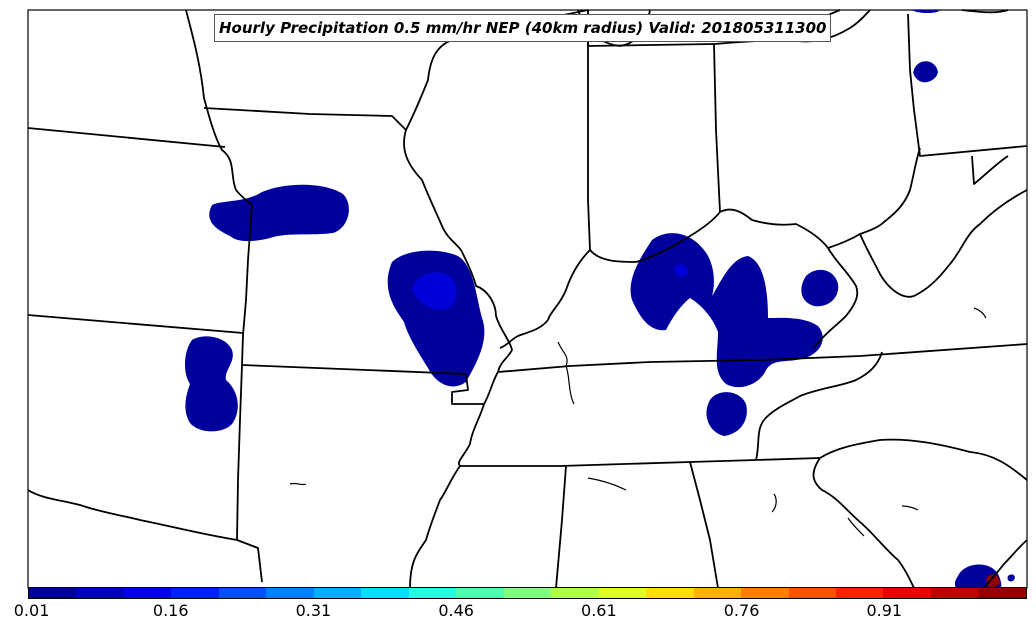 This screenshot has width=1036, height=633. I want to click on colorbar-tick-label: 0.31, so click(313, 610).